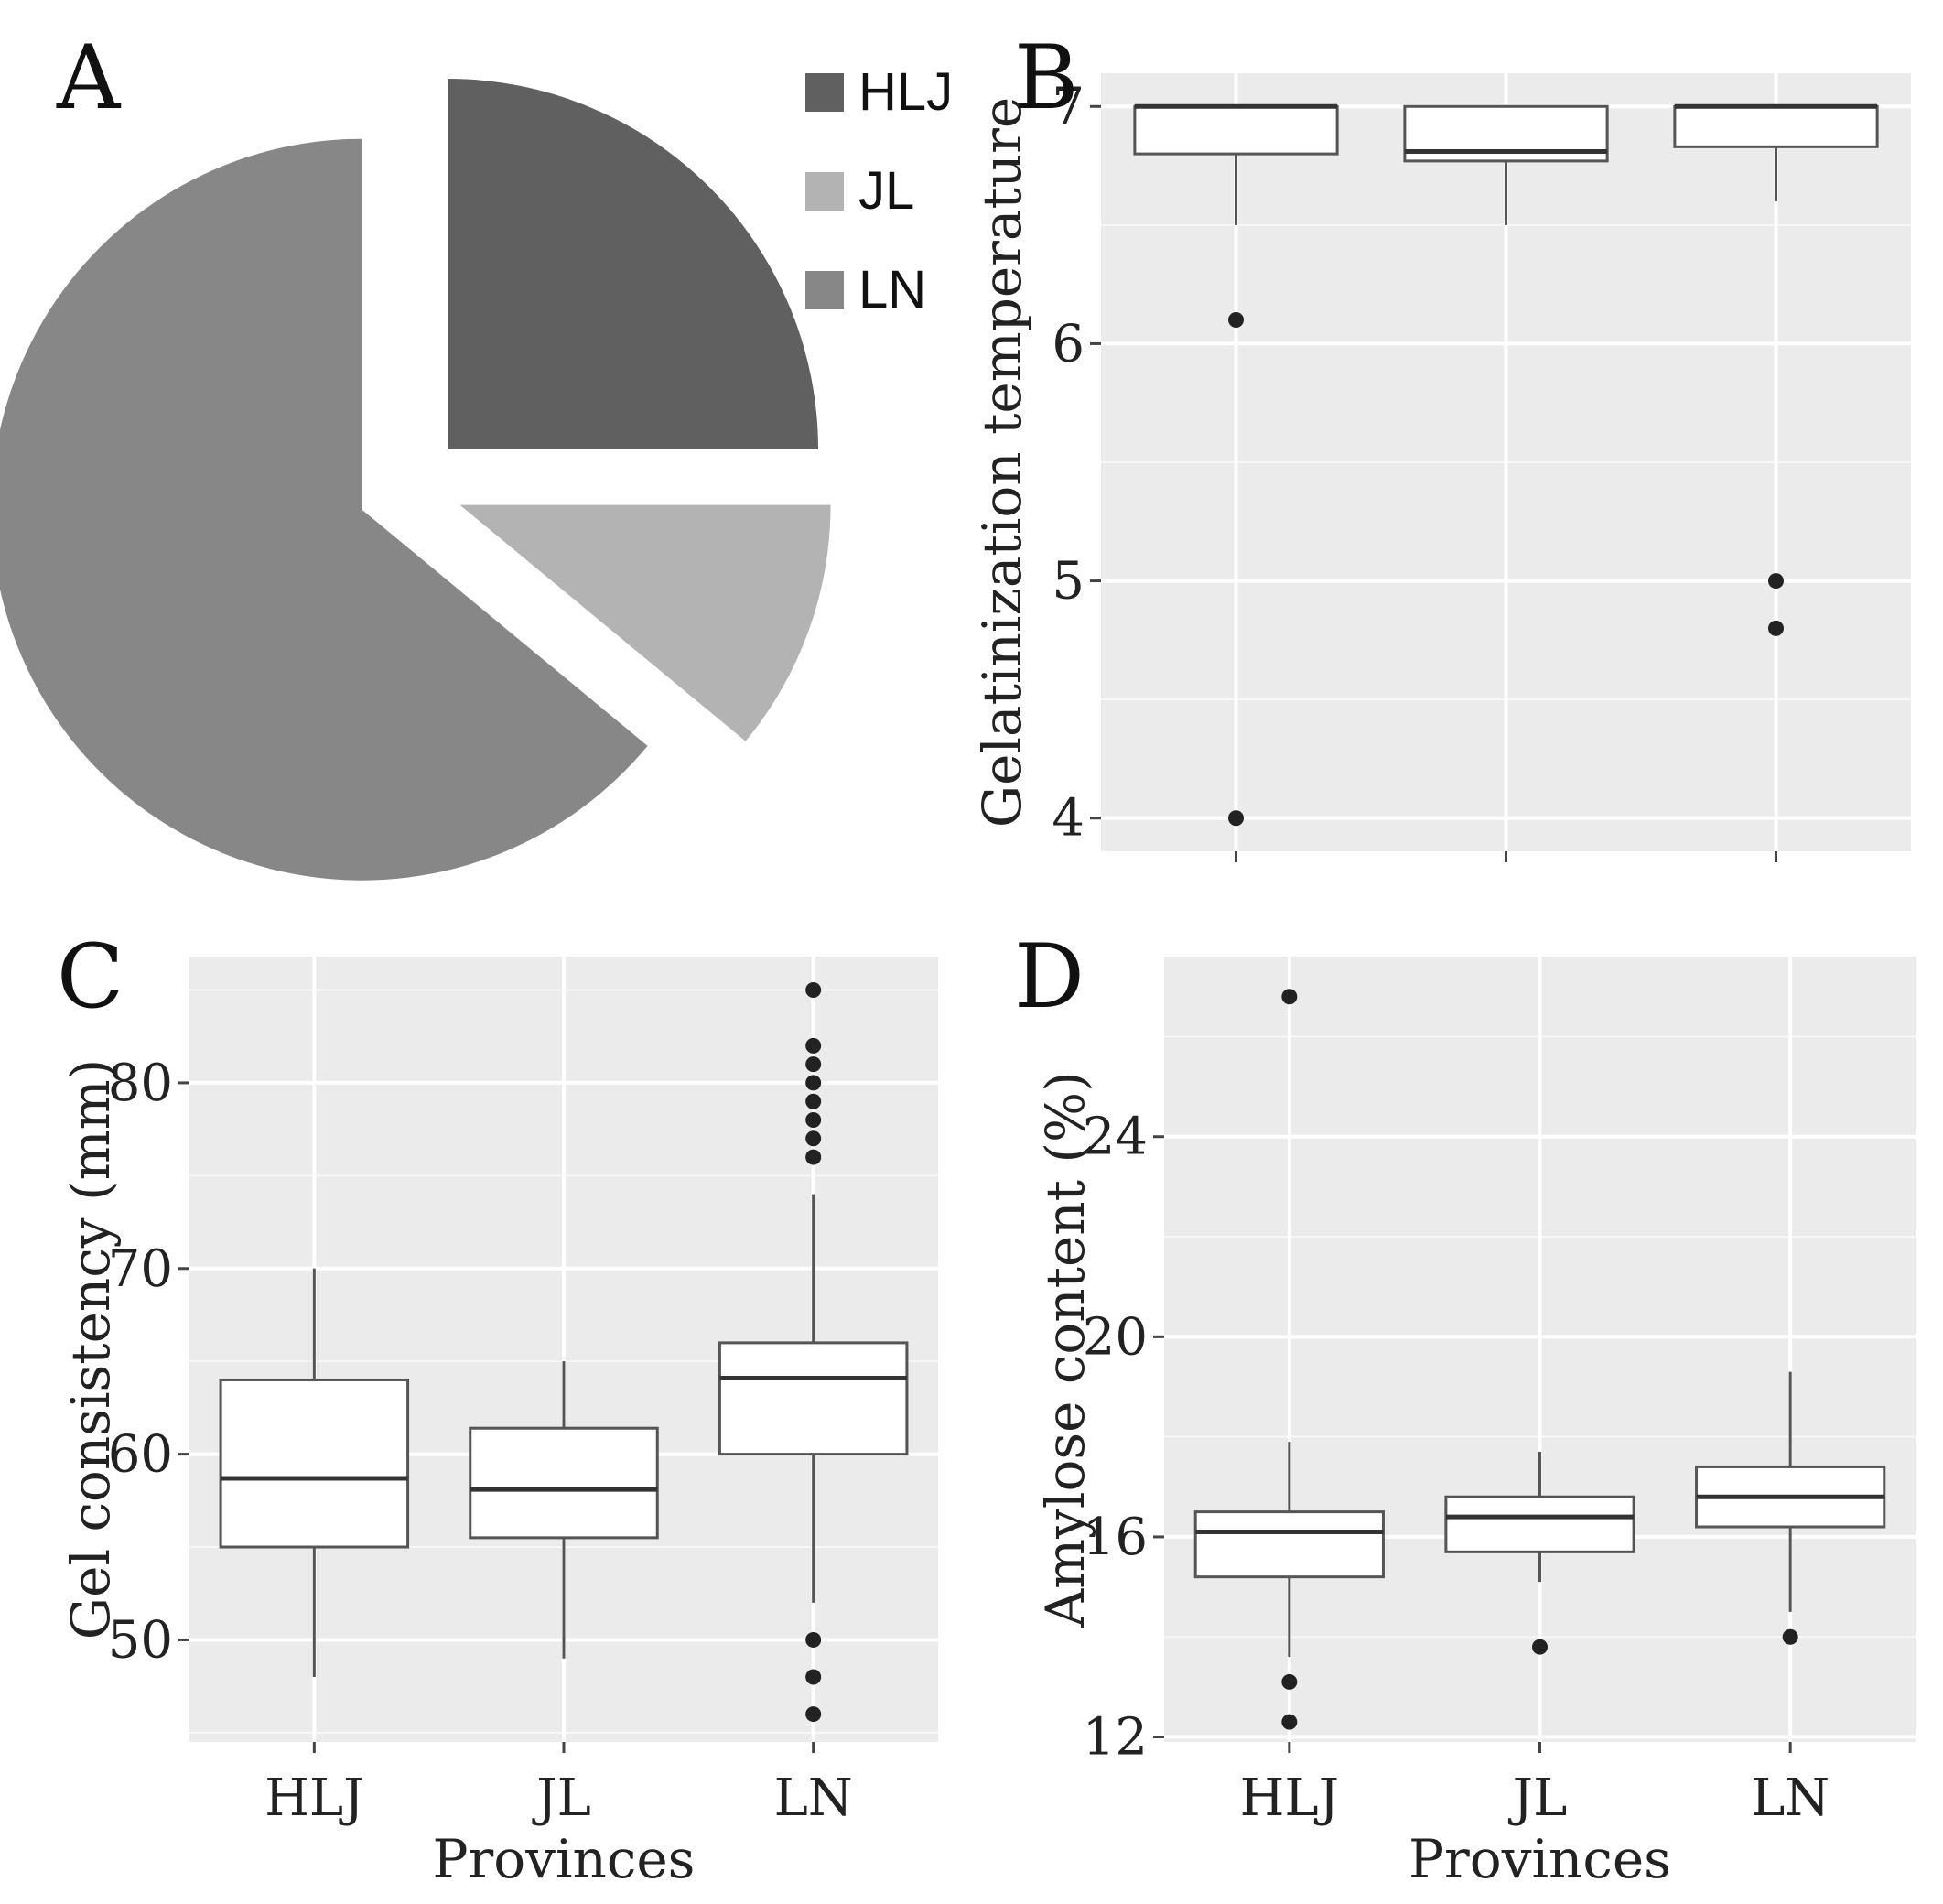  What do you see at coordinates (89, 78) in the screenshot?
I see `panel-letter-a: A` at bounding box center [89, 78].